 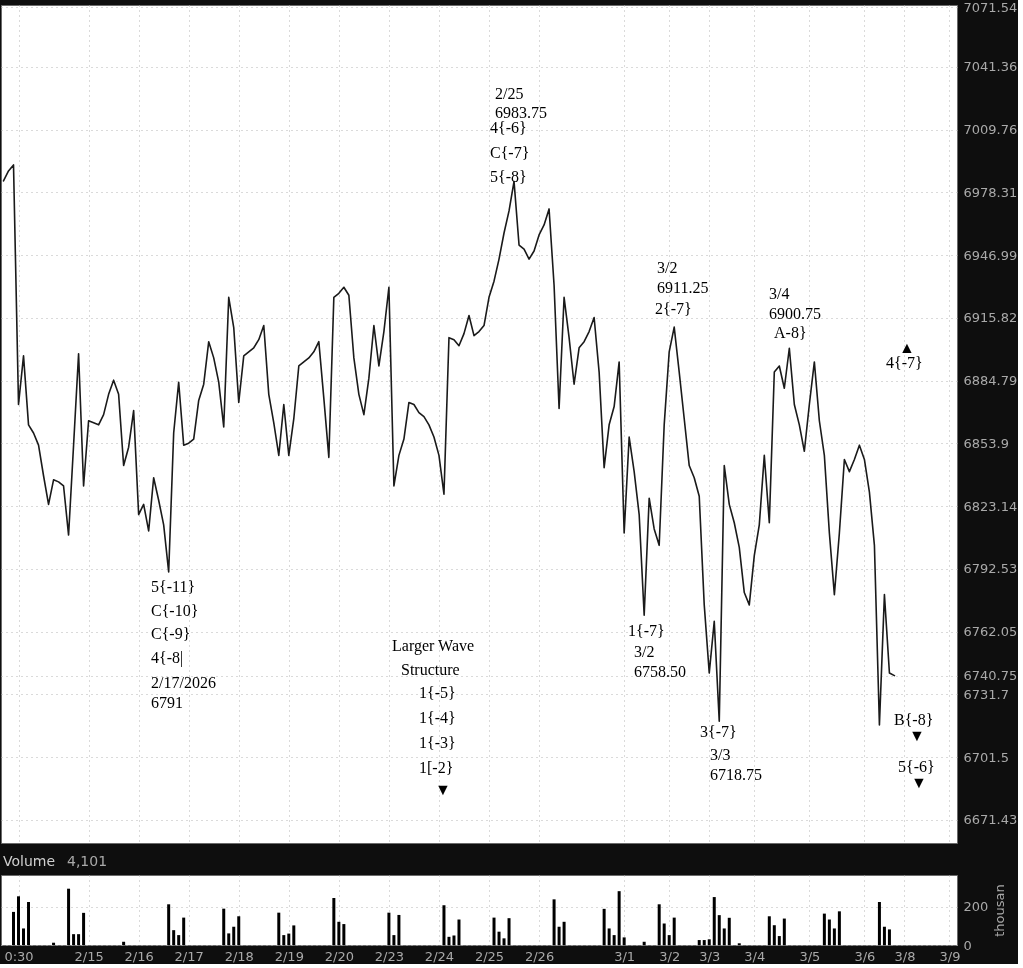 I want to click on x-tick-label: 2/24, so click(x=439, y=956).